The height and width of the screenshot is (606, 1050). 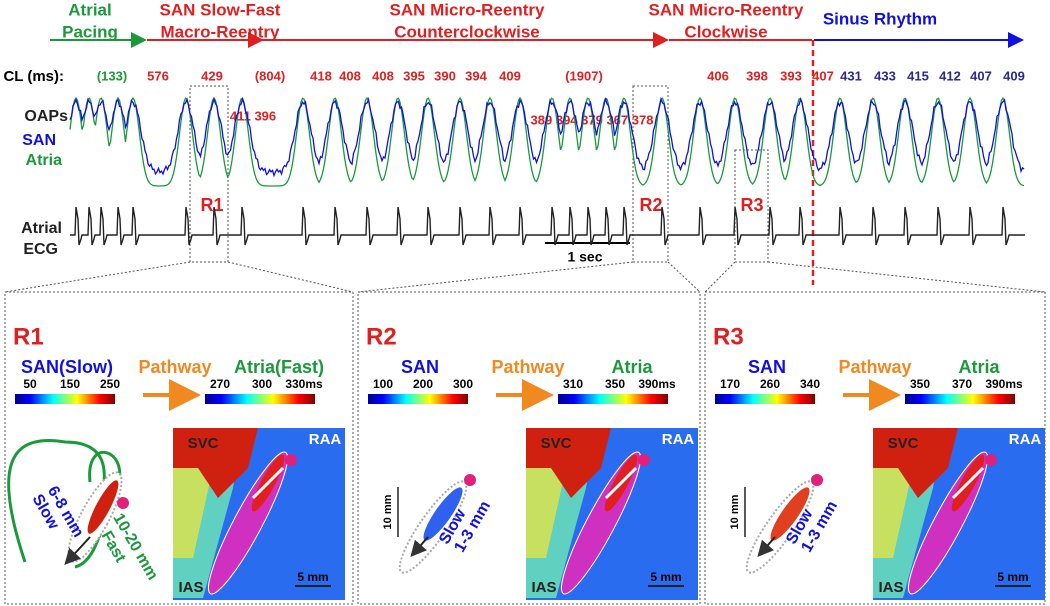 What do you see at coordinates (67, 367) in the screenshot?
I see `san-label: SAN(Slow)` at bounding box center [67, 367].